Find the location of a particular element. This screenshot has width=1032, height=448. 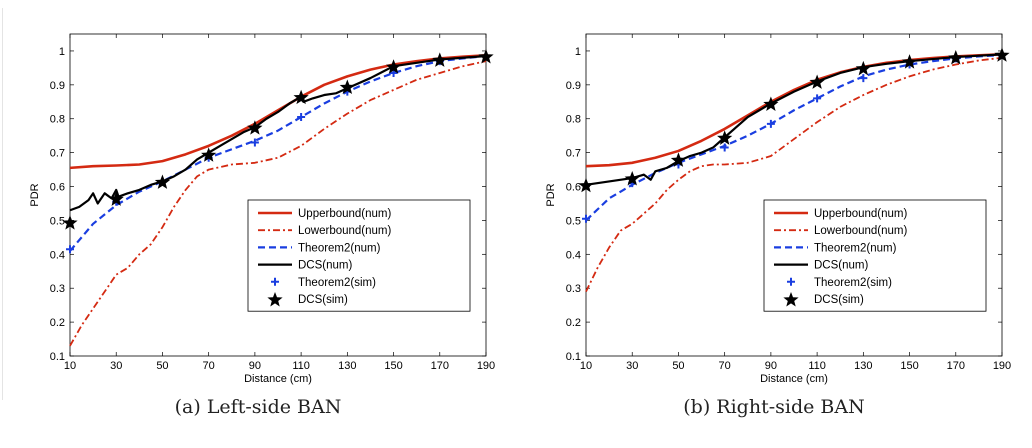

right-legend-3-label: DCS(num) is located at coordinates (841, 266).